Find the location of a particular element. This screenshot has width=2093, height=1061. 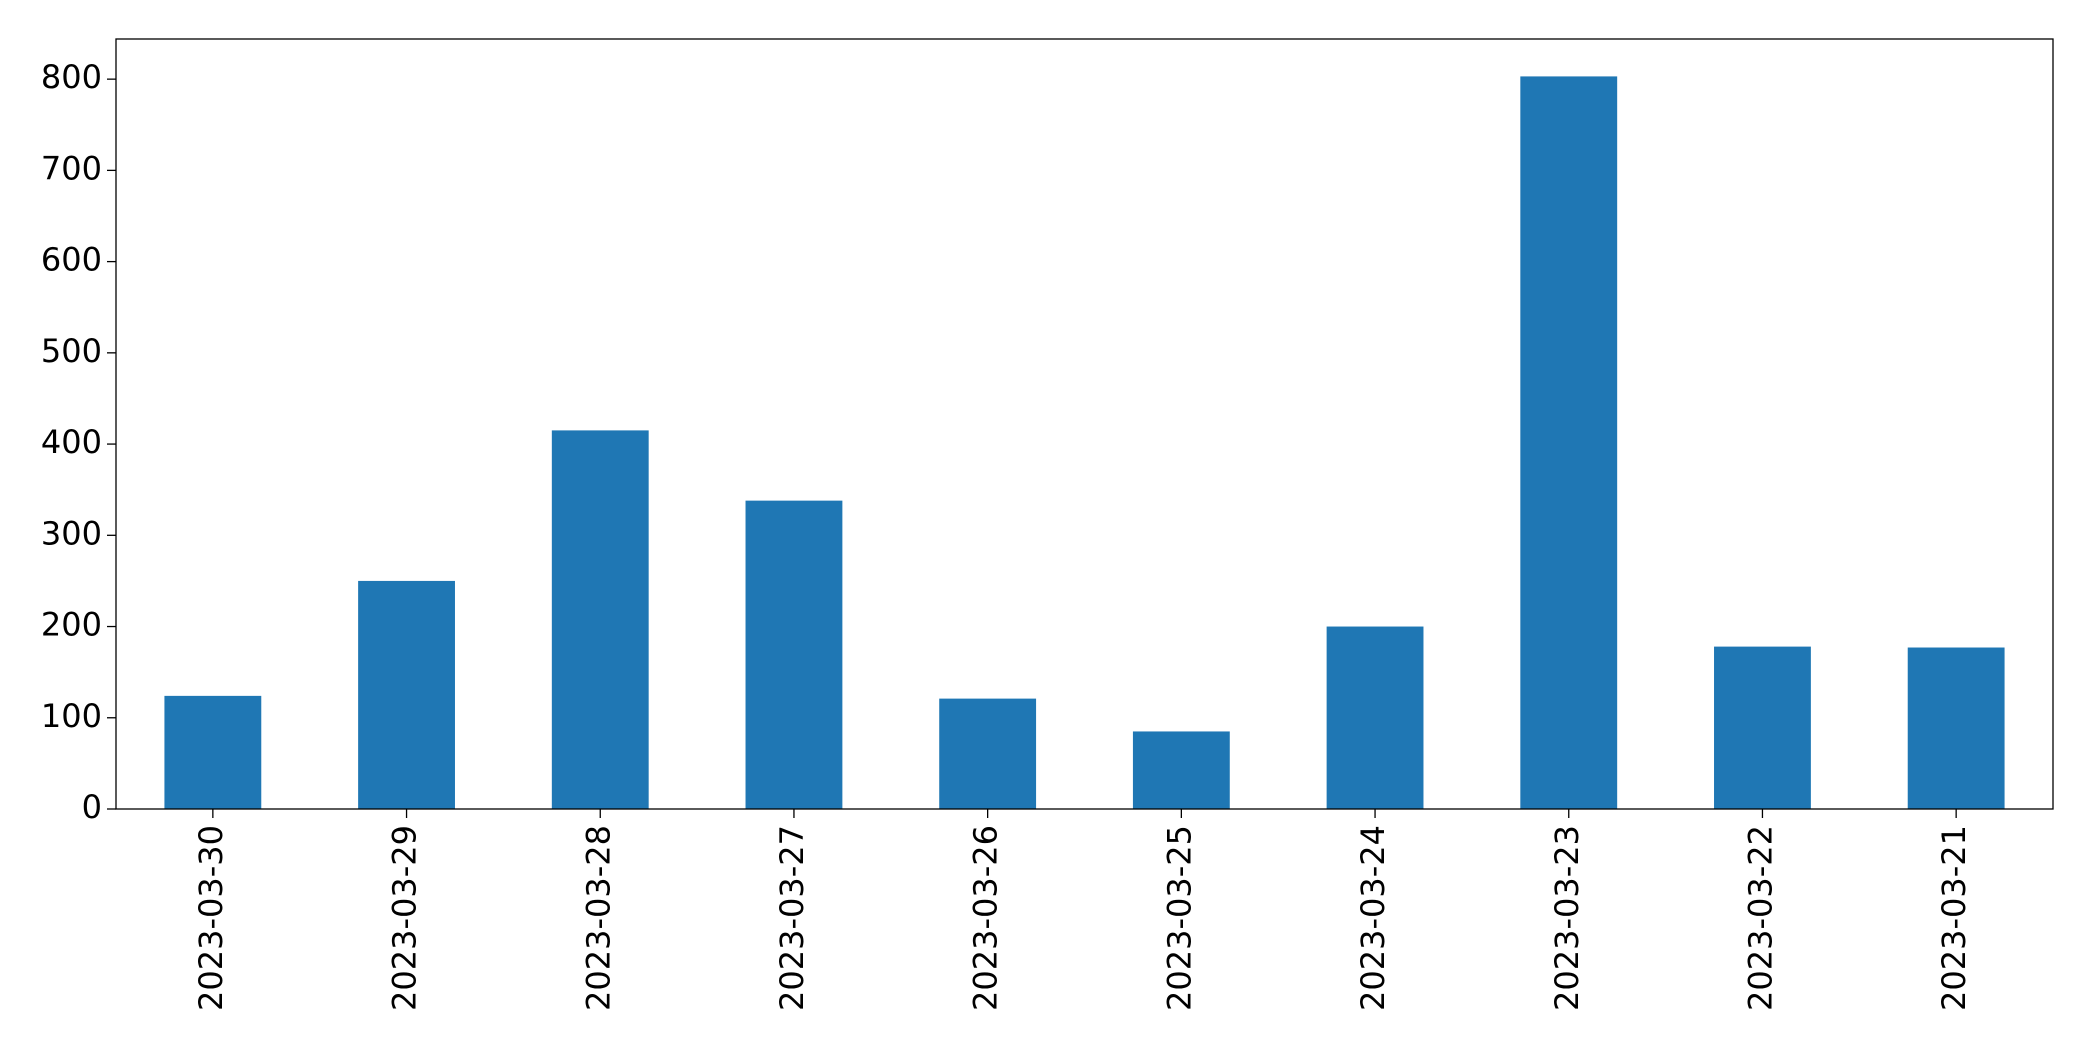

x-tick-label: 2023-03-21 is located at coordinates (1954, 918).